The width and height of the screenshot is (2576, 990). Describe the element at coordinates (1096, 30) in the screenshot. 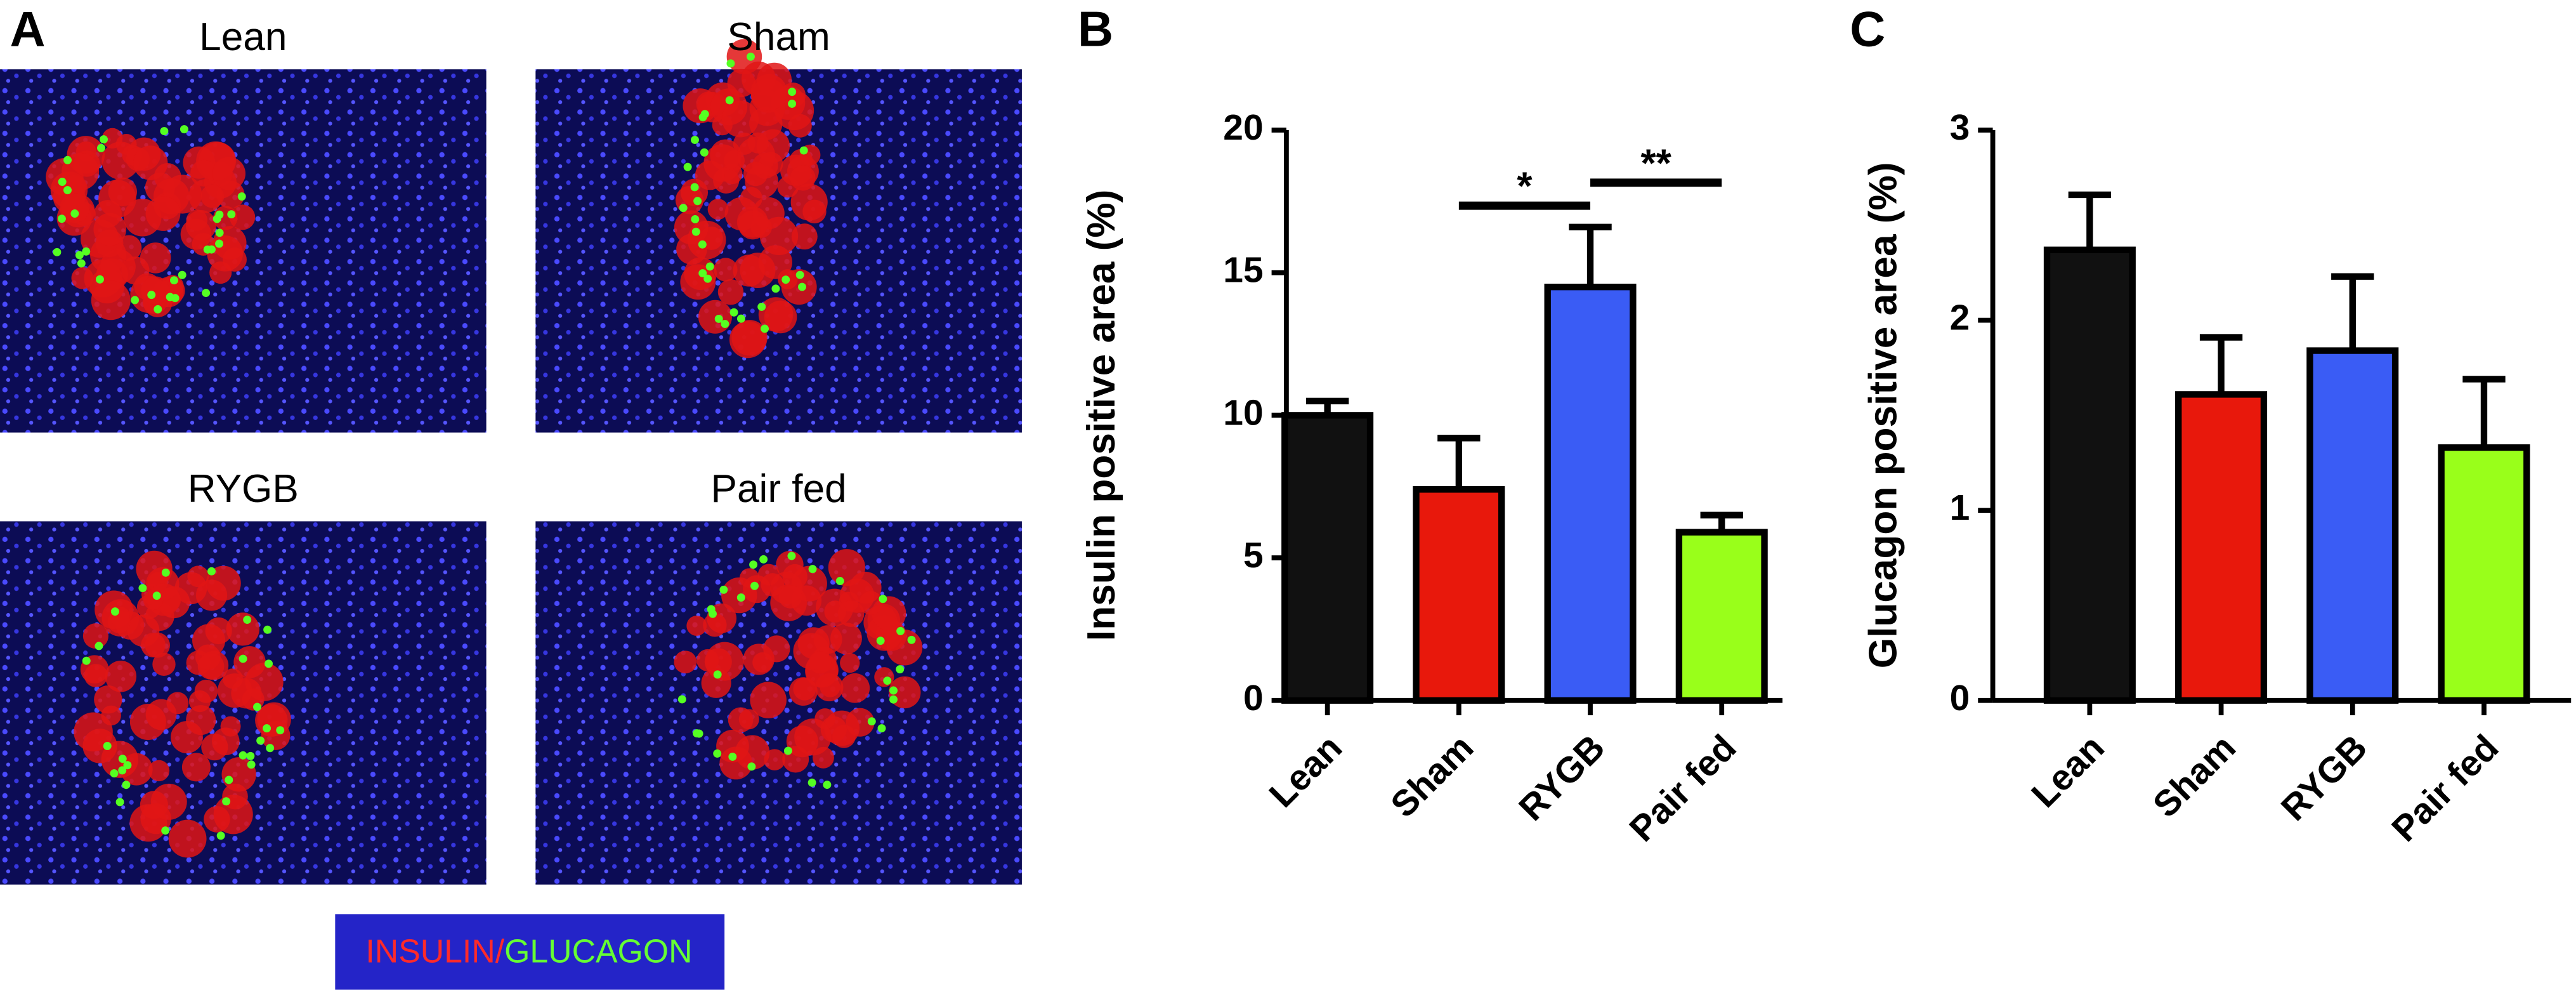

I see `panel-label: B` at that location.